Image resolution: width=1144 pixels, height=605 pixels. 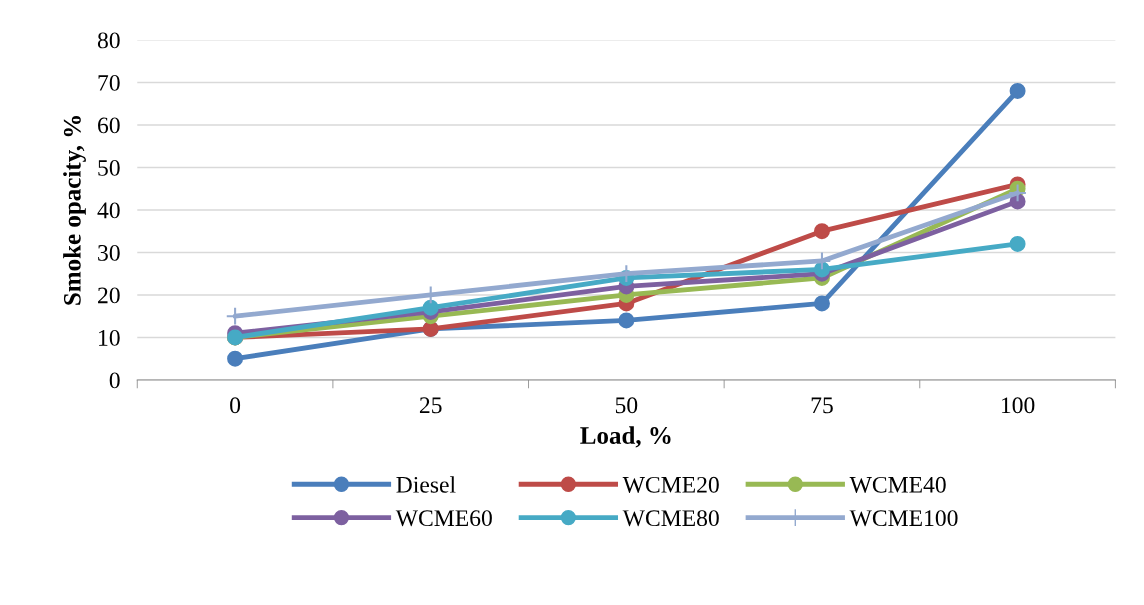 What do you see at coordinates (114, 380) in the screenshot?
I see `y-tick-label: 0` at bounding box center [114, 380].